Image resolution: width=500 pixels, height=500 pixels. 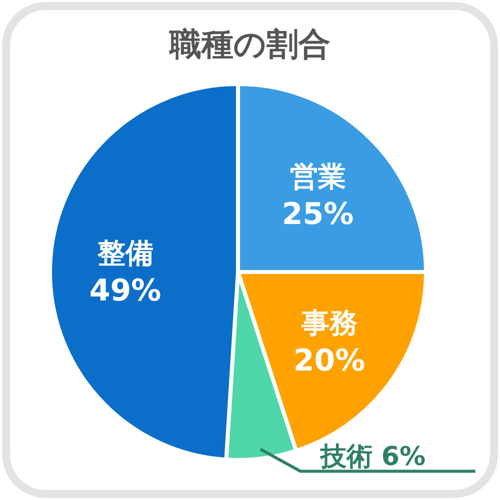 I want to click on data-label: 49%, so click(x=125, y=290).